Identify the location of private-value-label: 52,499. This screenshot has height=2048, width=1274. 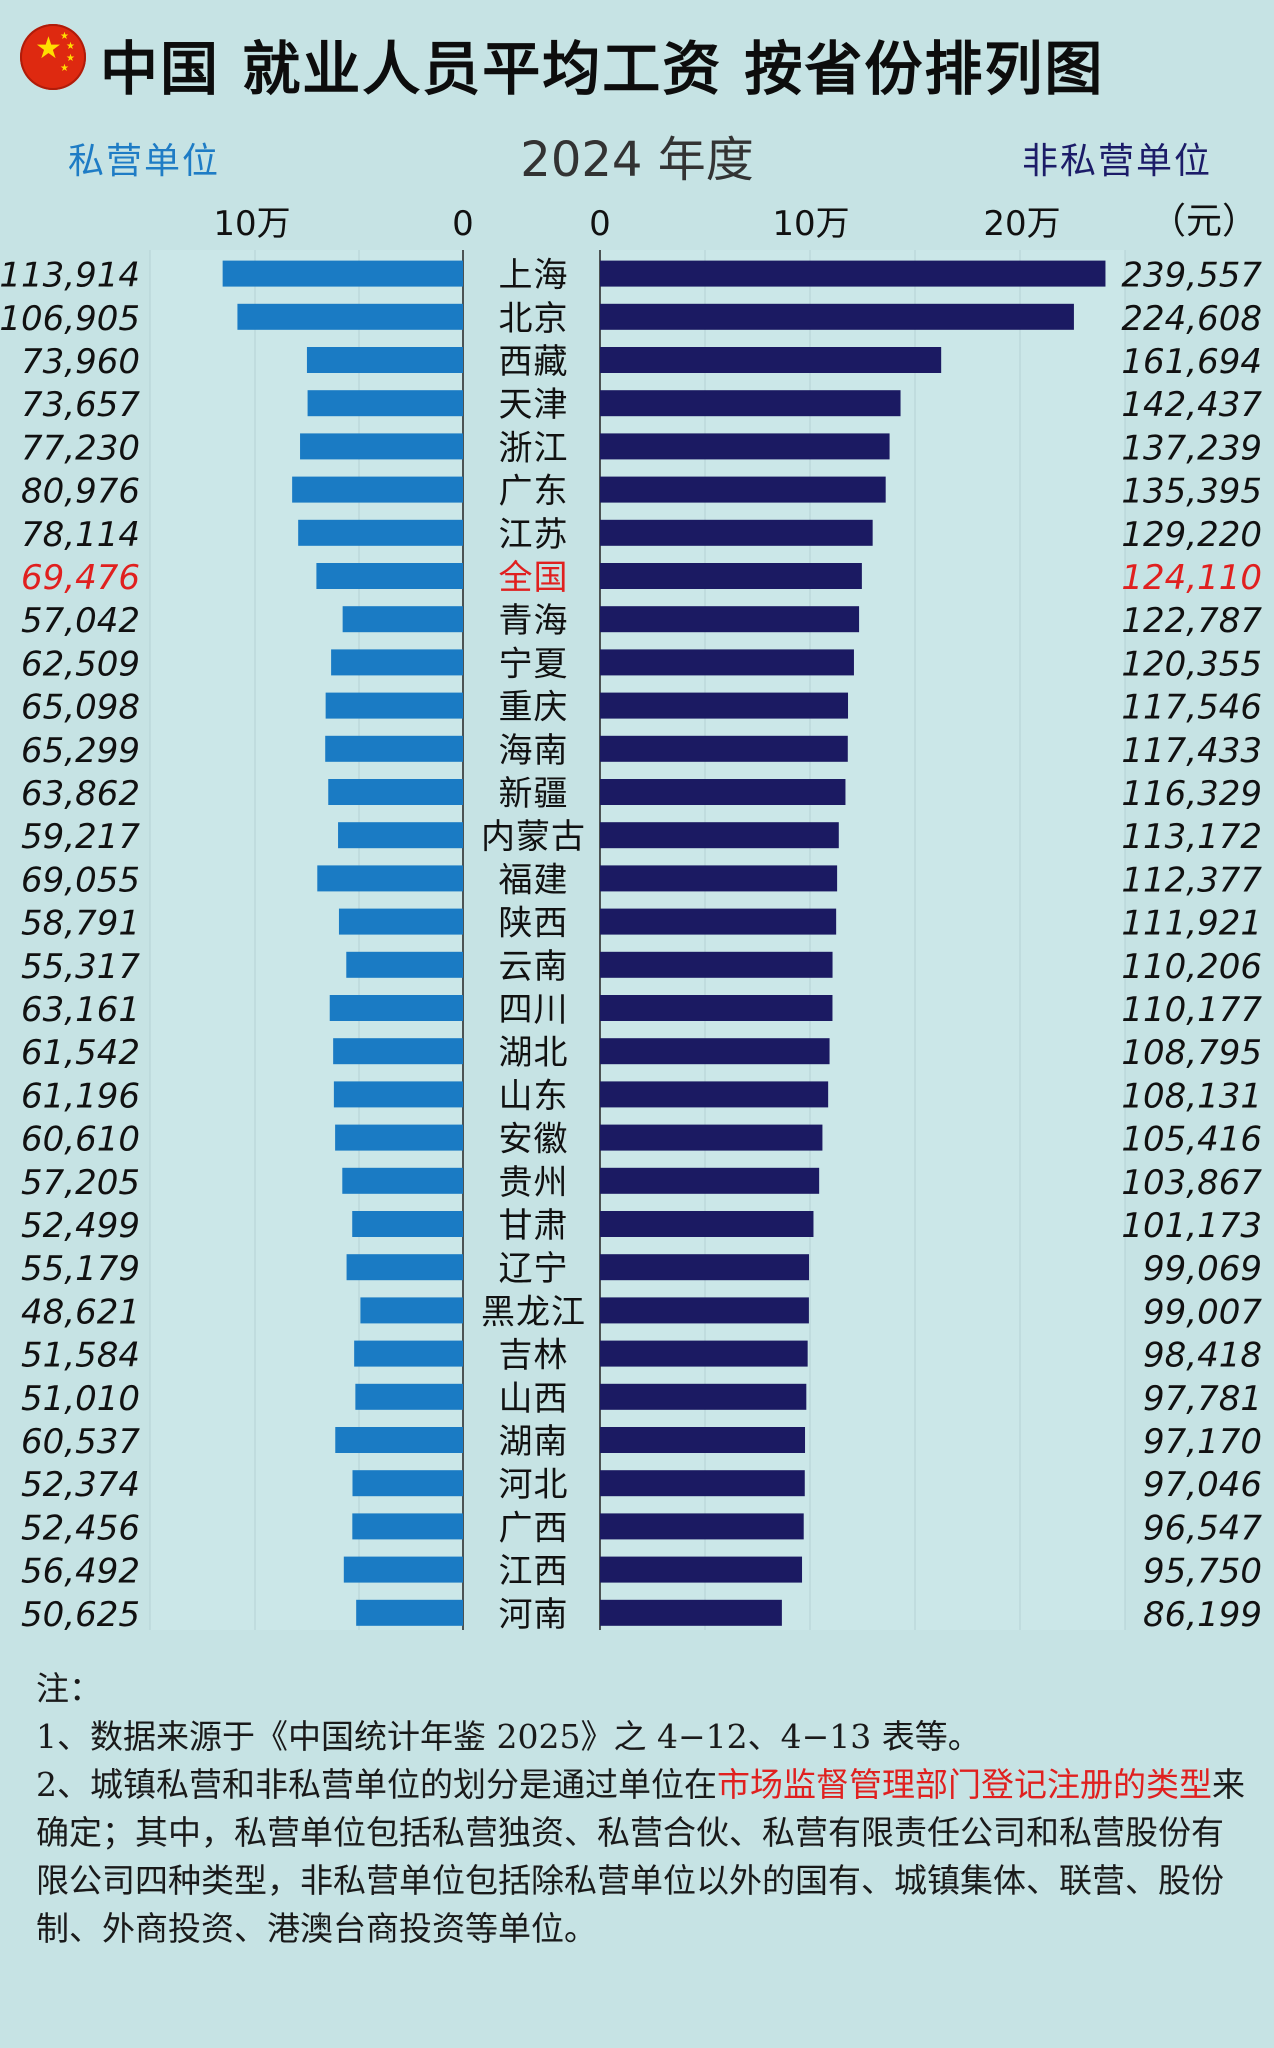
(80, 1226).